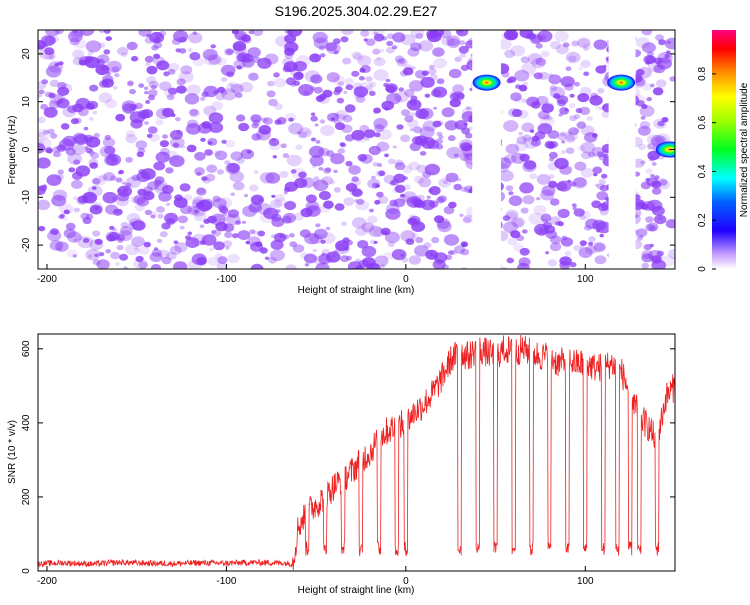  What do you see at coordinates (554, 149) in the screenshot?
I see `heatmap-blank-bands` at bounding box center [554, 149].